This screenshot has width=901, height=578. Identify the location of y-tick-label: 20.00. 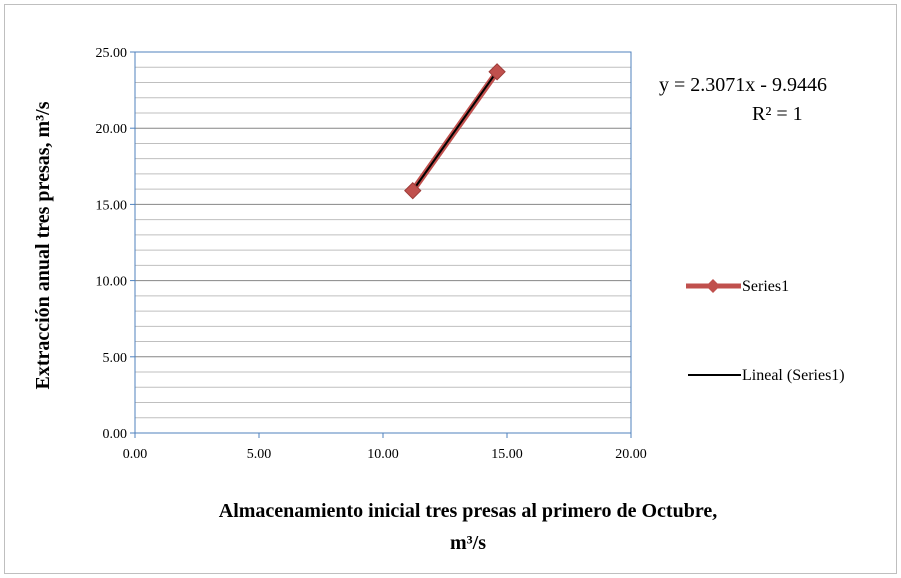
(112, 129).